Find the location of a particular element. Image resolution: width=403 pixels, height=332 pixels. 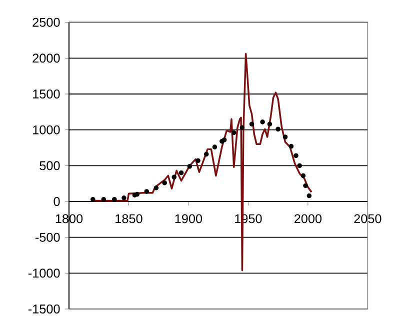

x-tick-label: 2000 is located at coordinates (308, 219).